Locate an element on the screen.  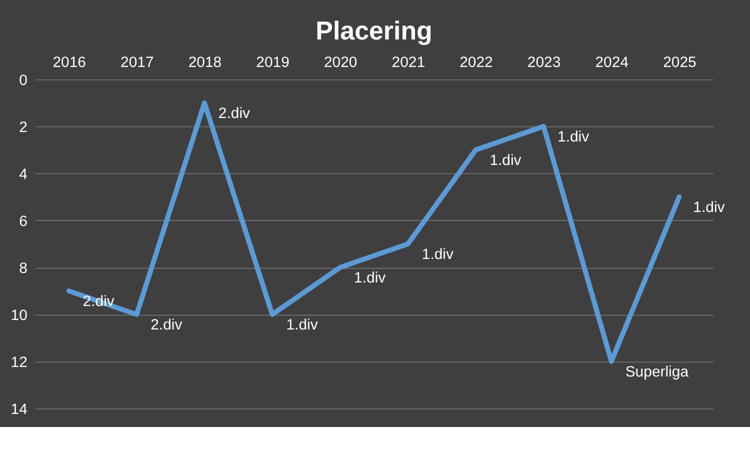
x-tick-label: 2018 is located at coordinates (205, 62).